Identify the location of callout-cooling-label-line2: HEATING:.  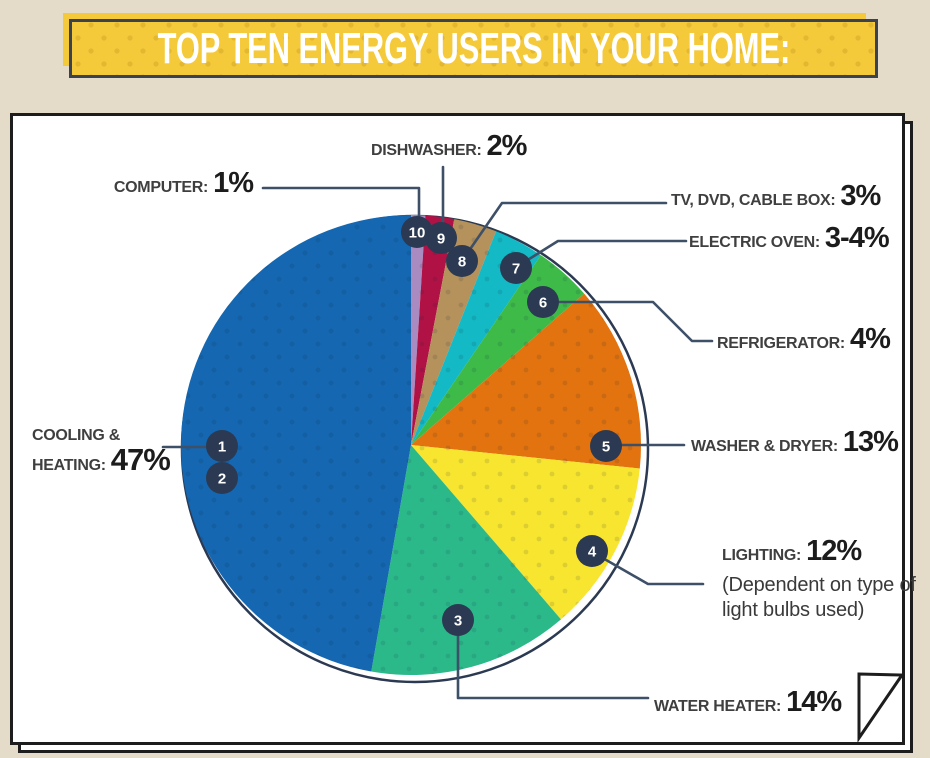
(69, 465).